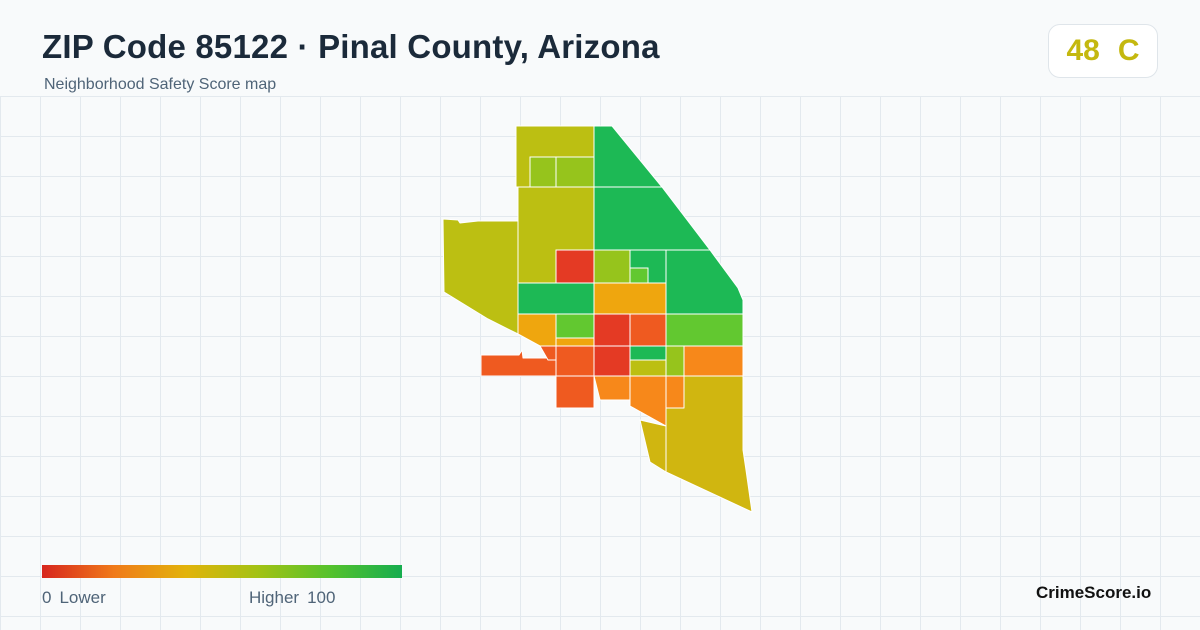  Describe the element at coordinates (82, 597) in the screenshot. I see `legend-min-label: Lower` at that location.